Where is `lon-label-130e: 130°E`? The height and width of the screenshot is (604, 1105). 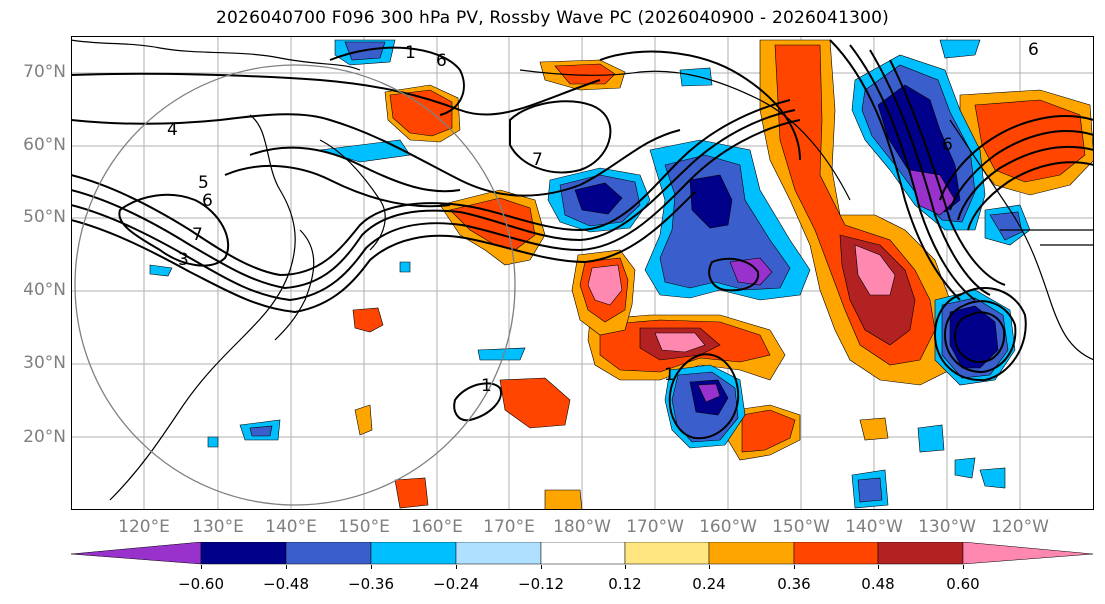 lon-label-130e: 130°E is located at coordinates (218, 527).